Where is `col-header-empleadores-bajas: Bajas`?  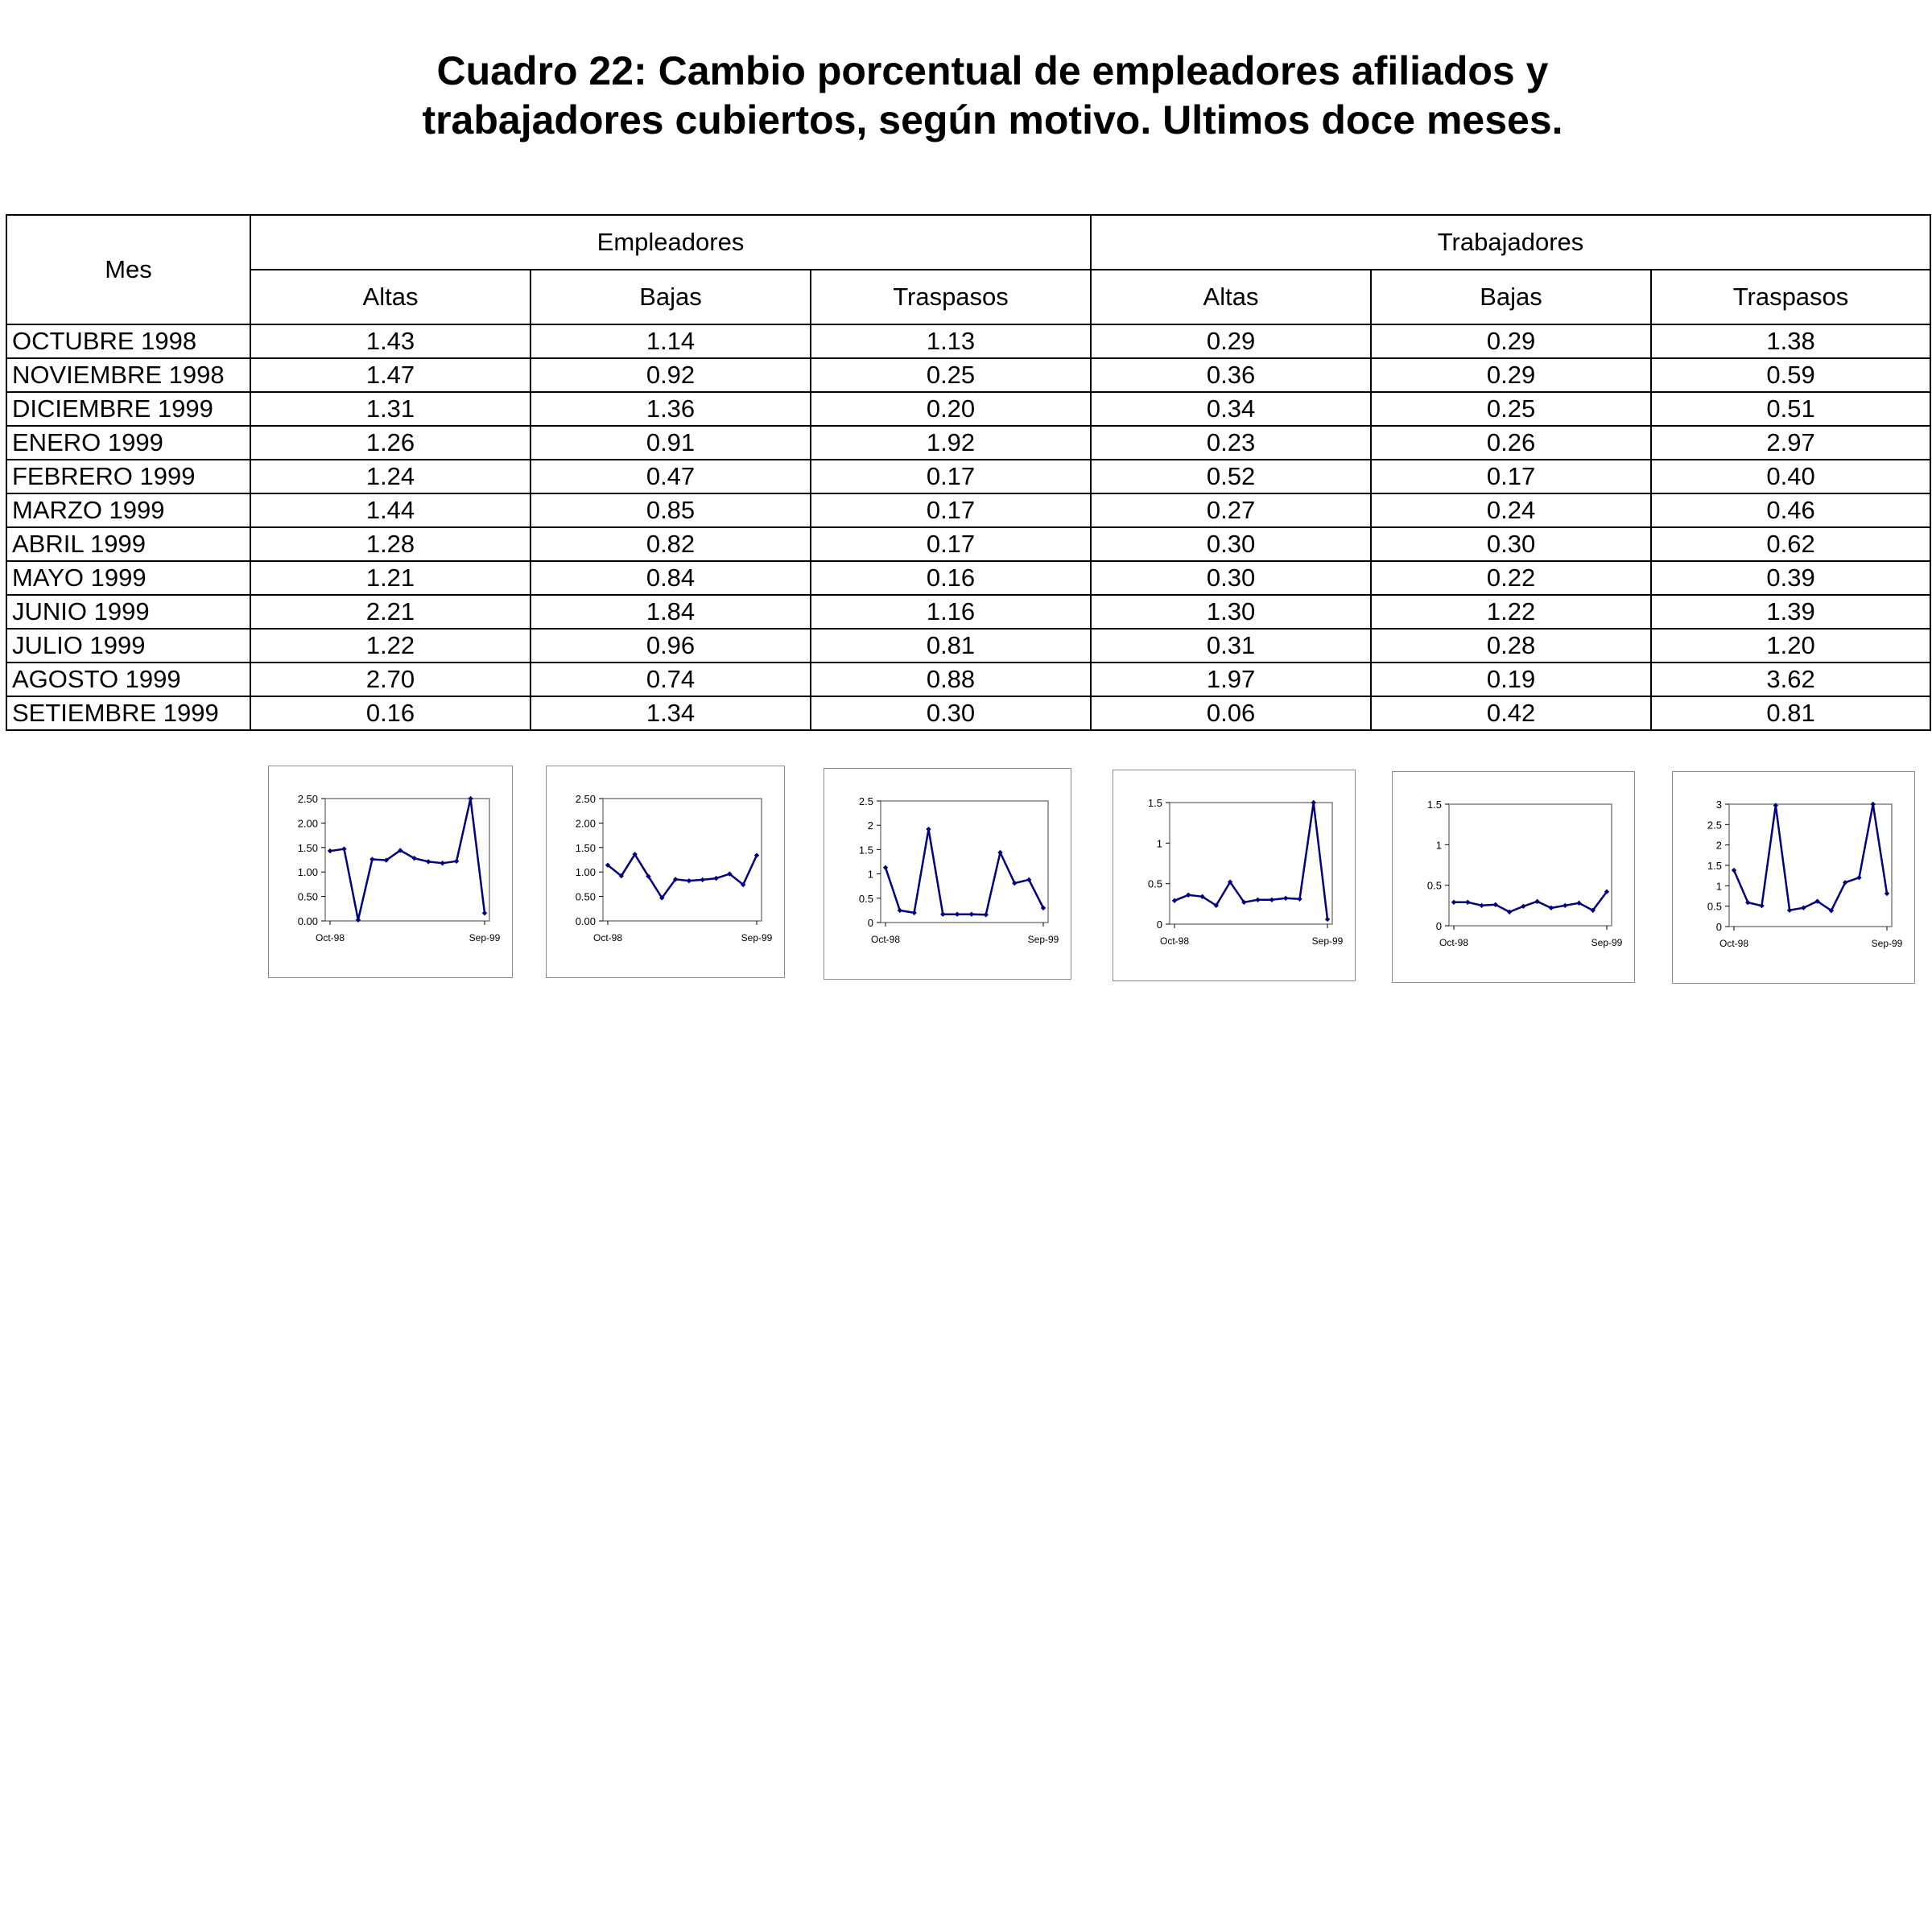
col-header-empleadores-bajas: Bajas is located at coordinates (670, 297).